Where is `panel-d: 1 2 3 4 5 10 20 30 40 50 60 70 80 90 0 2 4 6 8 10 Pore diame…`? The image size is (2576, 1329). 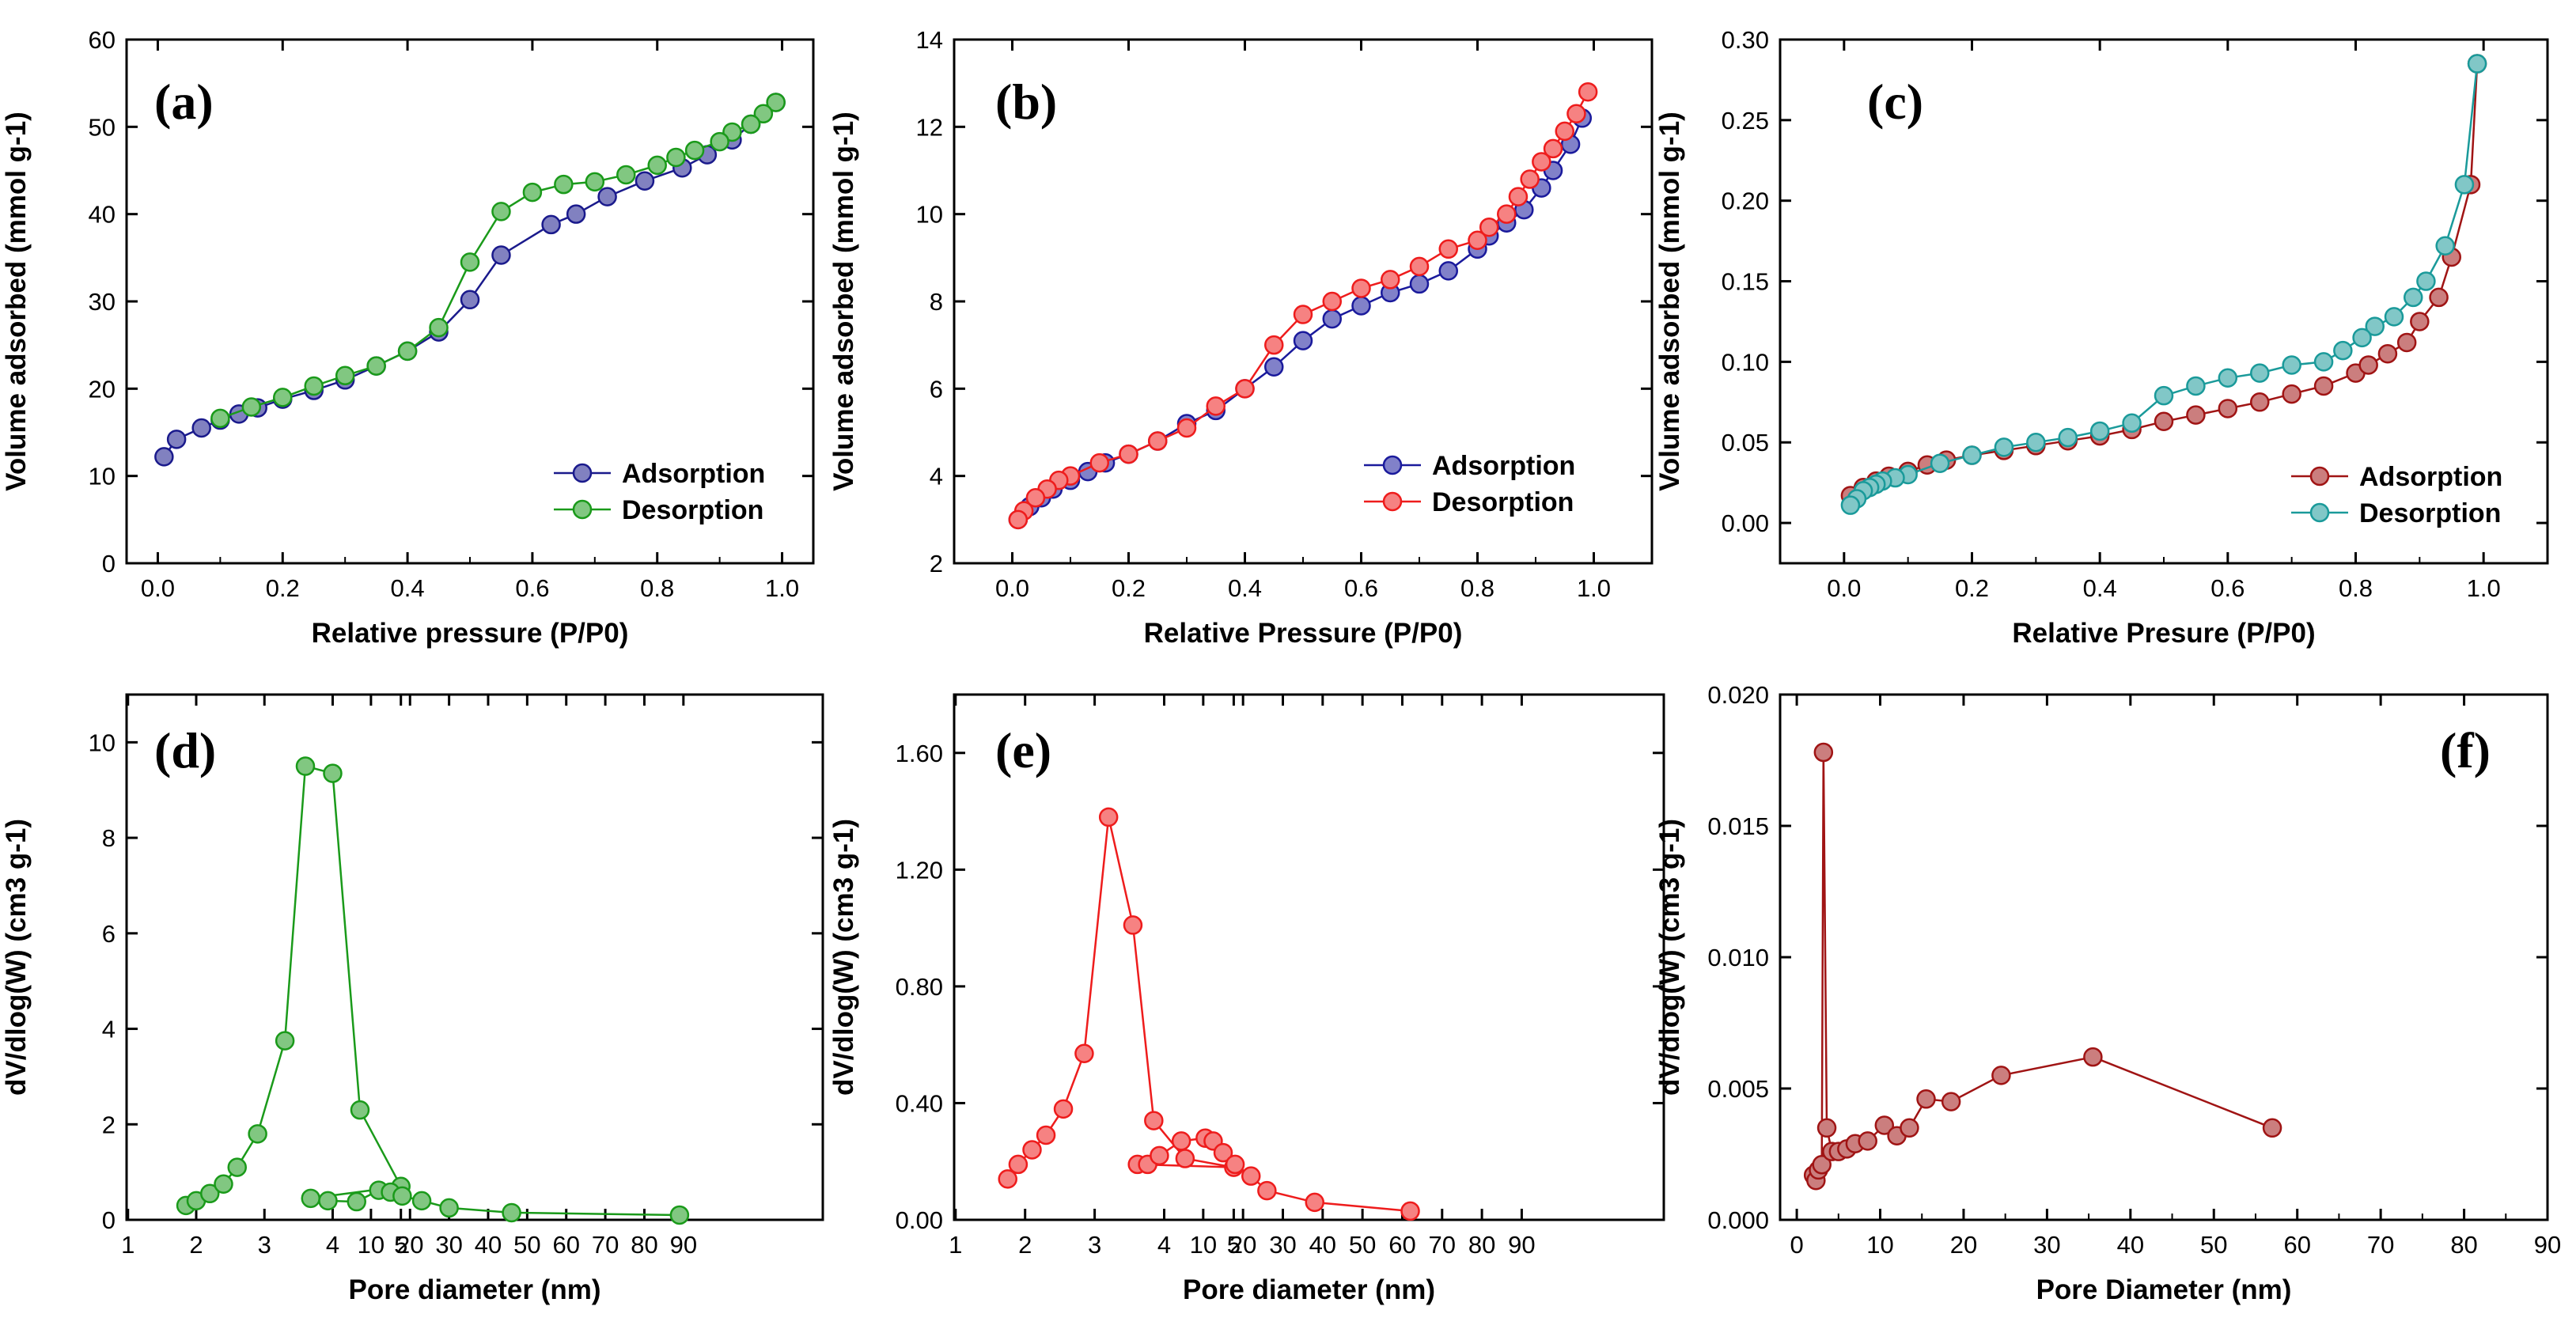 panel-d: 1 2 3 4 5 10 20 30 40 50 60 70 80 90 0 2 4 6 8 10 Pore diame… is located at coordinates (412, 999).